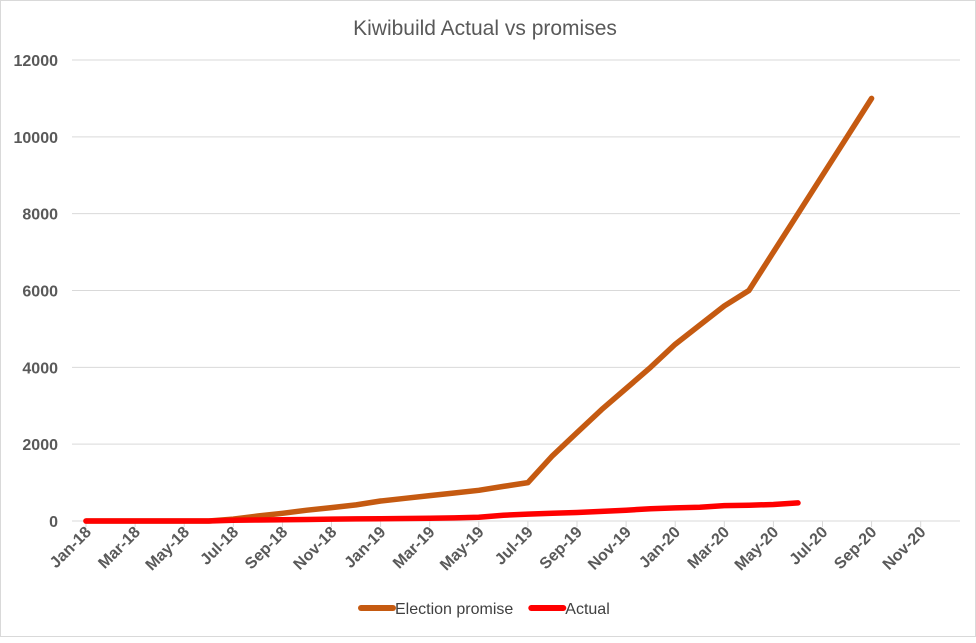  I want to click on x-tick-label: Jul-18, so click(219, 546).